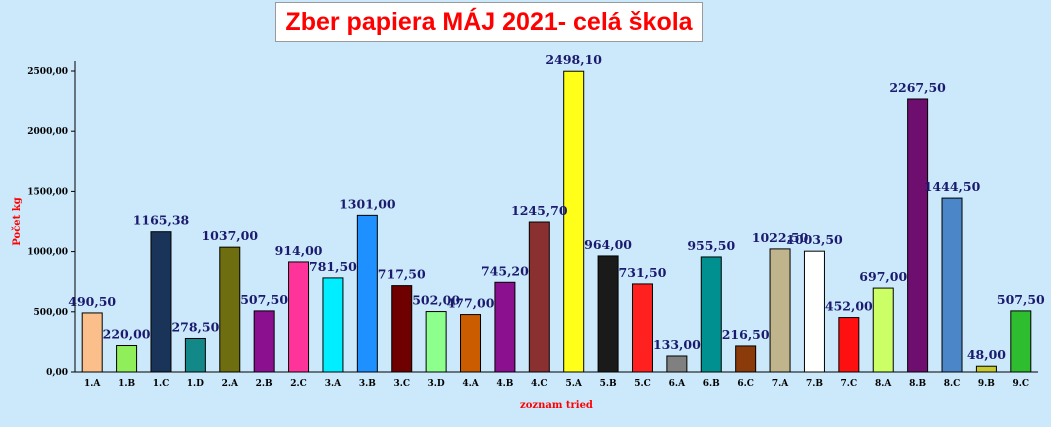 This screenshot has height=427, width=1051. I want to click on y-axis-title: Počet kg, so click(17, 221).